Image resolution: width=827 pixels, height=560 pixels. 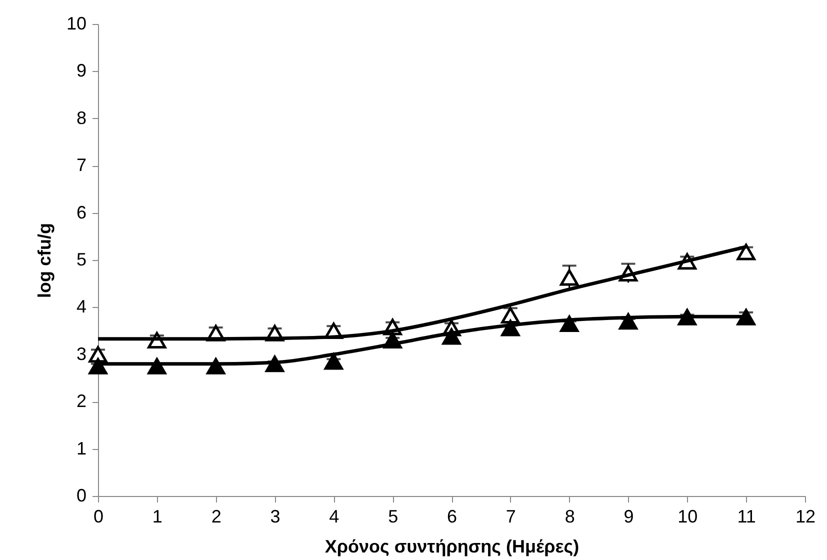 What do you see at coordinates (44, 260) in the screenshot?
I see `y-axis-title: log cfu/g` at bounding box center [44, 260].